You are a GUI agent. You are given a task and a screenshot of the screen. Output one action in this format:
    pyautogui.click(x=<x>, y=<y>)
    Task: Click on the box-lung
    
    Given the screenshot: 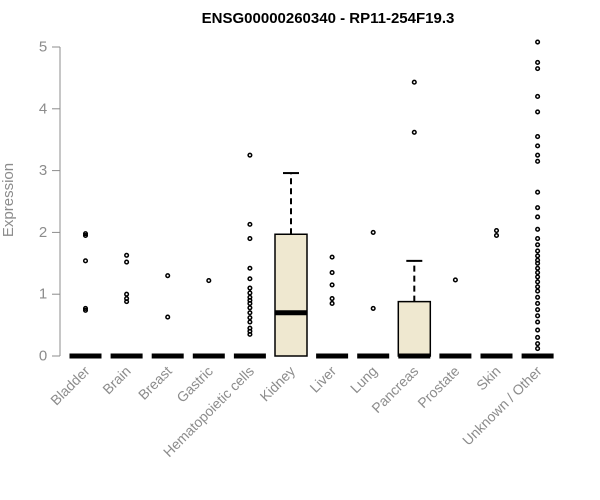 What is the action you would take?
    pyautogui.click(x=373, y=294)
    